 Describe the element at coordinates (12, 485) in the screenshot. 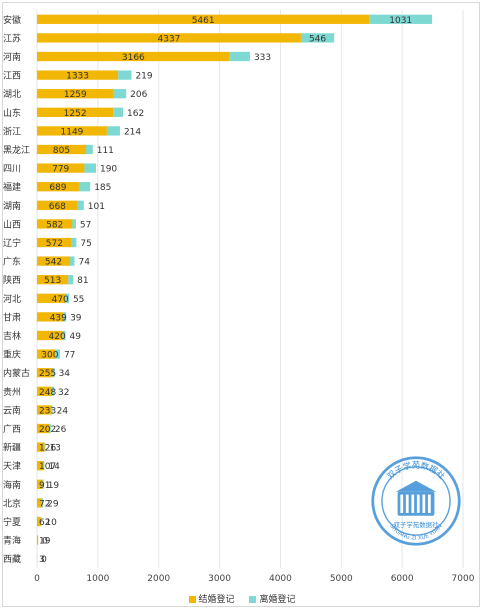

I see `category-label: 海南` at that location.